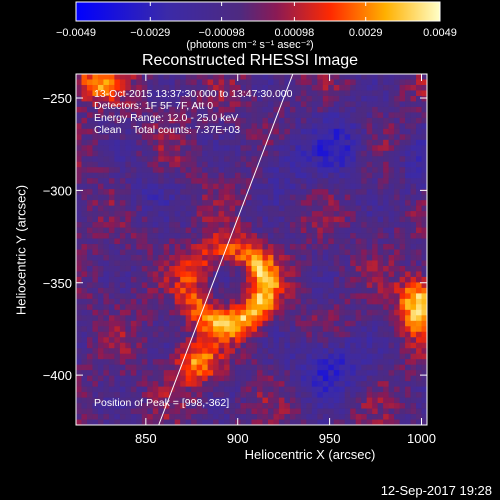 This screenshot has width=500, height=500. Describe the element at coordinates (295, 33) in the screenshot. I see `colorbar-tick-label: 0.00098` at that location.